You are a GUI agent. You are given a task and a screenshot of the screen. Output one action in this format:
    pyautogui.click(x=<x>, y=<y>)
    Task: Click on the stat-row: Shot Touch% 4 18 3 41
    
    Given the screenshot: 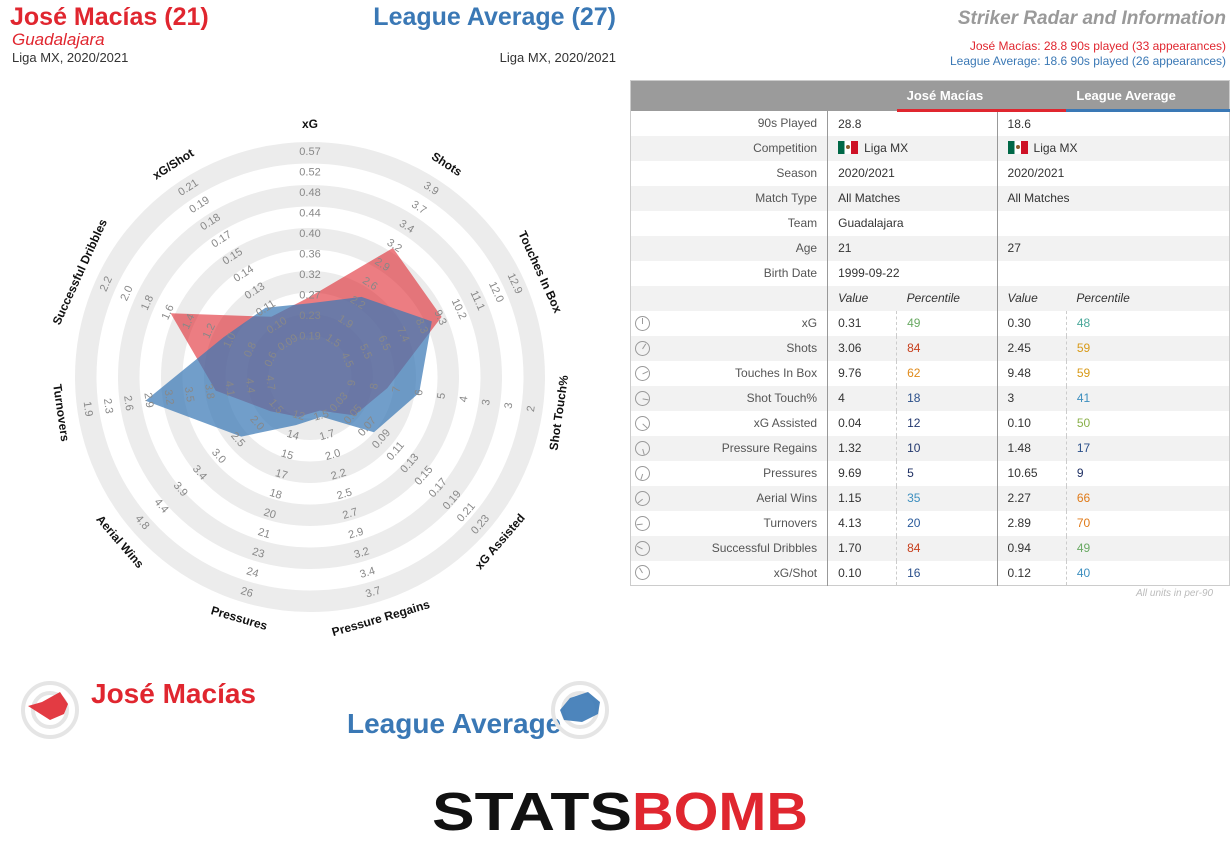 What is the action you would take?
    pyautogui.click(x=930, y=398)
    